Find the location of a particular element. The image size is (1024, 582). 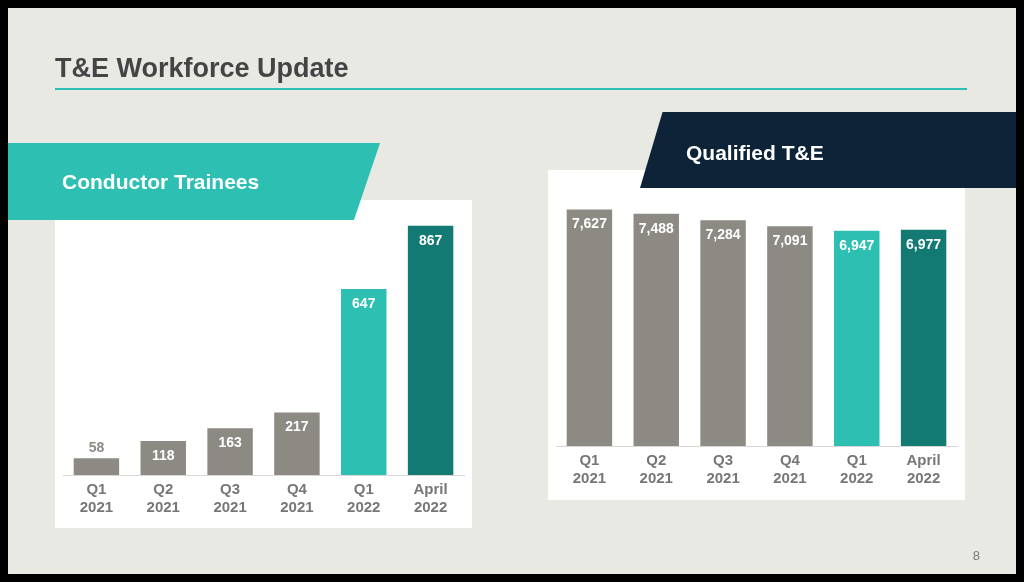

data-label: 58 is located at coordinates (96, 447).